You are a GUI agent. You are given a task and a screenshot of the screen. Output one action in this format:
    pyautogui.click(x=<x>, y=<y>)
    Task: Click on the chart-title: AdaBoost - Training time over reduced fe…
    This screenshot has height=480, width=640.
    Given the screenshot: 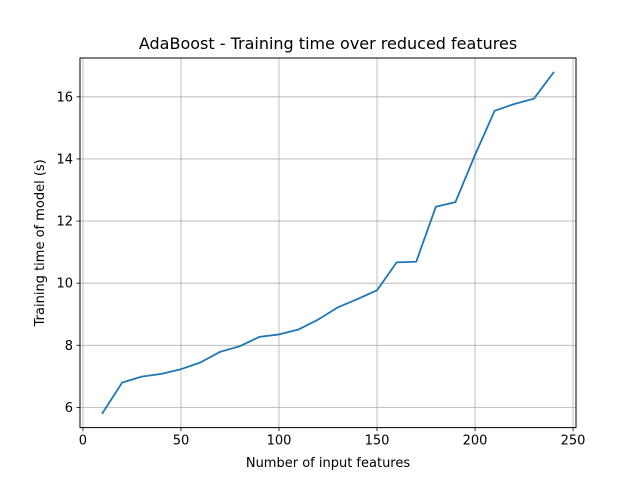 What is the action you would take?
    pyautogui.click(x=328, y=43)
    